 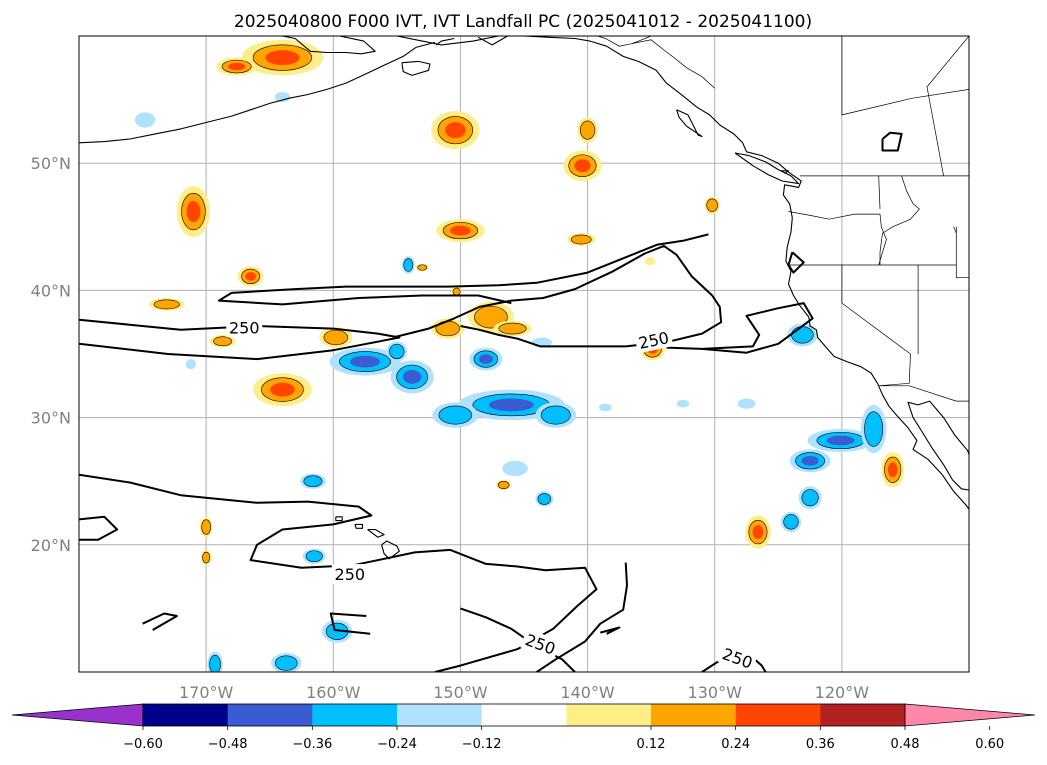 I want to click on contour-label-text: 250, so click(x=350, y=574).